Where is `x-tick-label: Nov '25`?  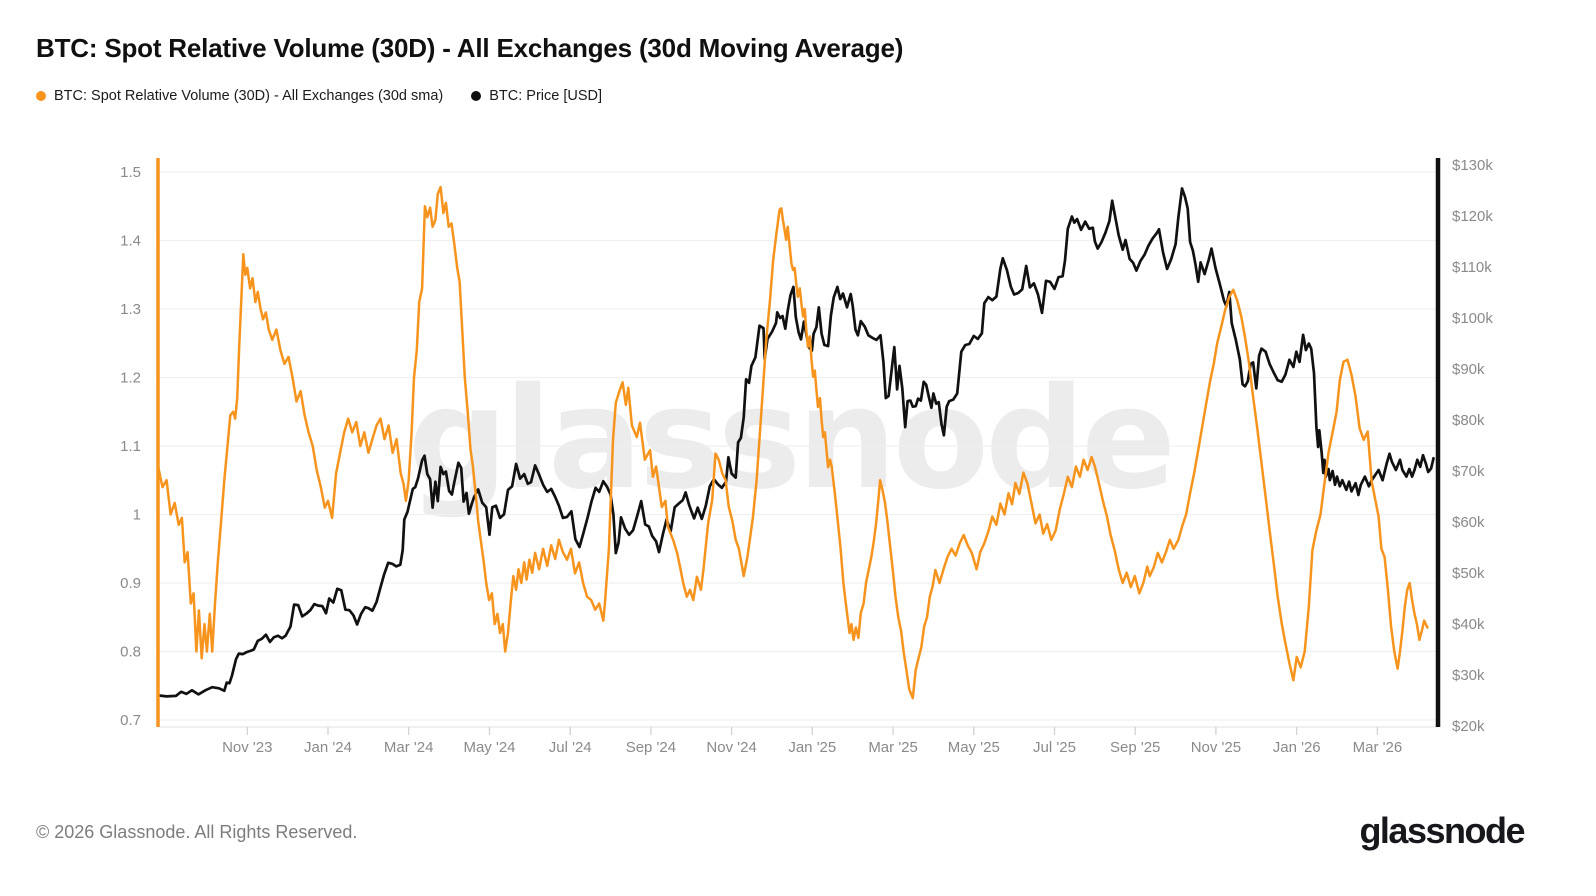 x-tick-label: Nov '25 is located at coordinates (1216, 747).